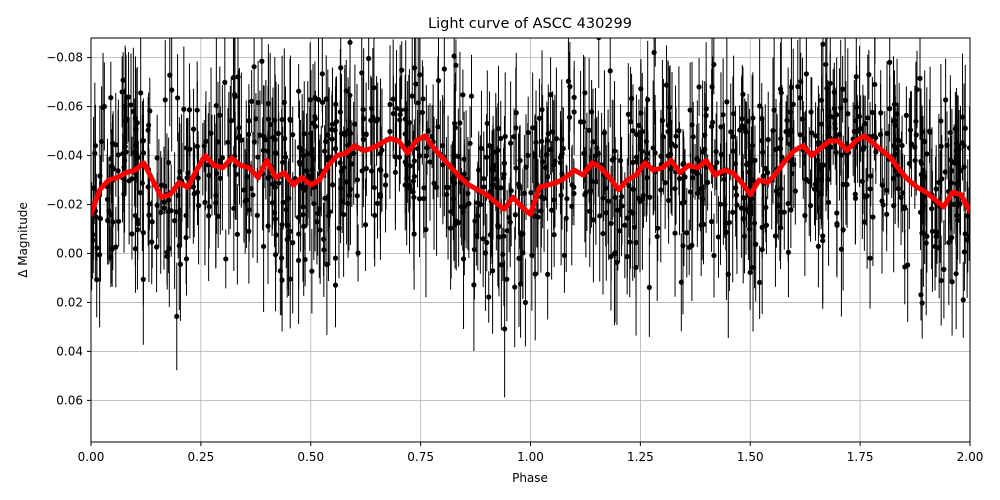  I want to click on x-tick-label: 0.25, so click(201, 457).